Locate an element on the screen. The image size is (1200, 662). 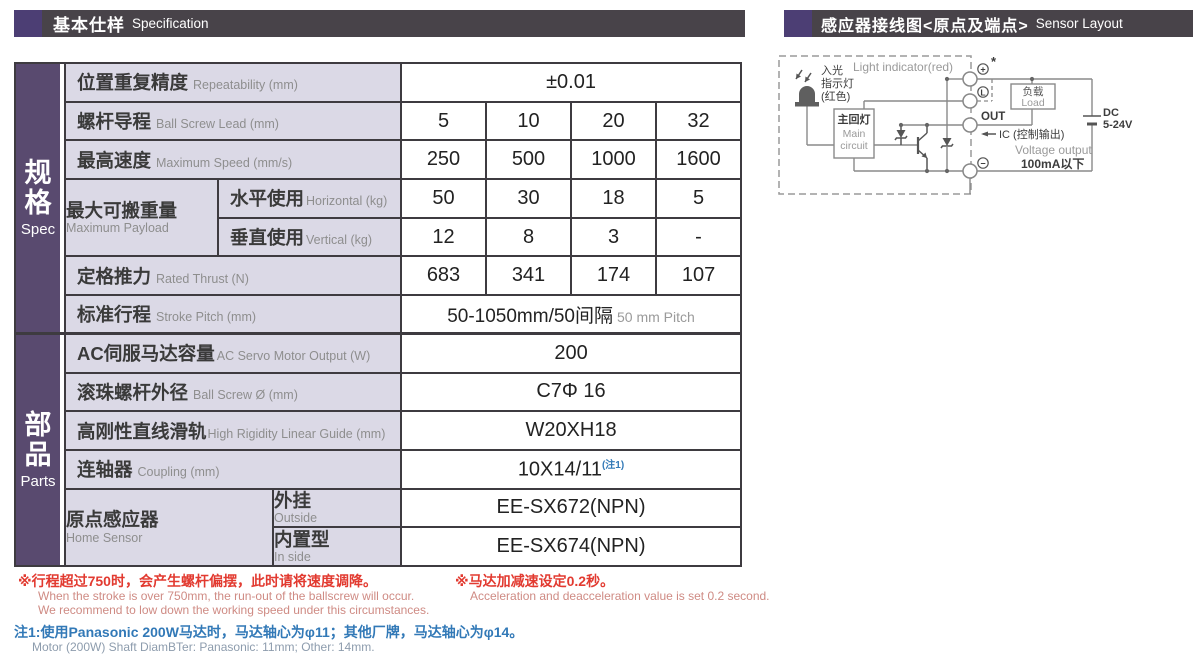
label-en: Horizontal (kg) is located at coordinates (347, 201).